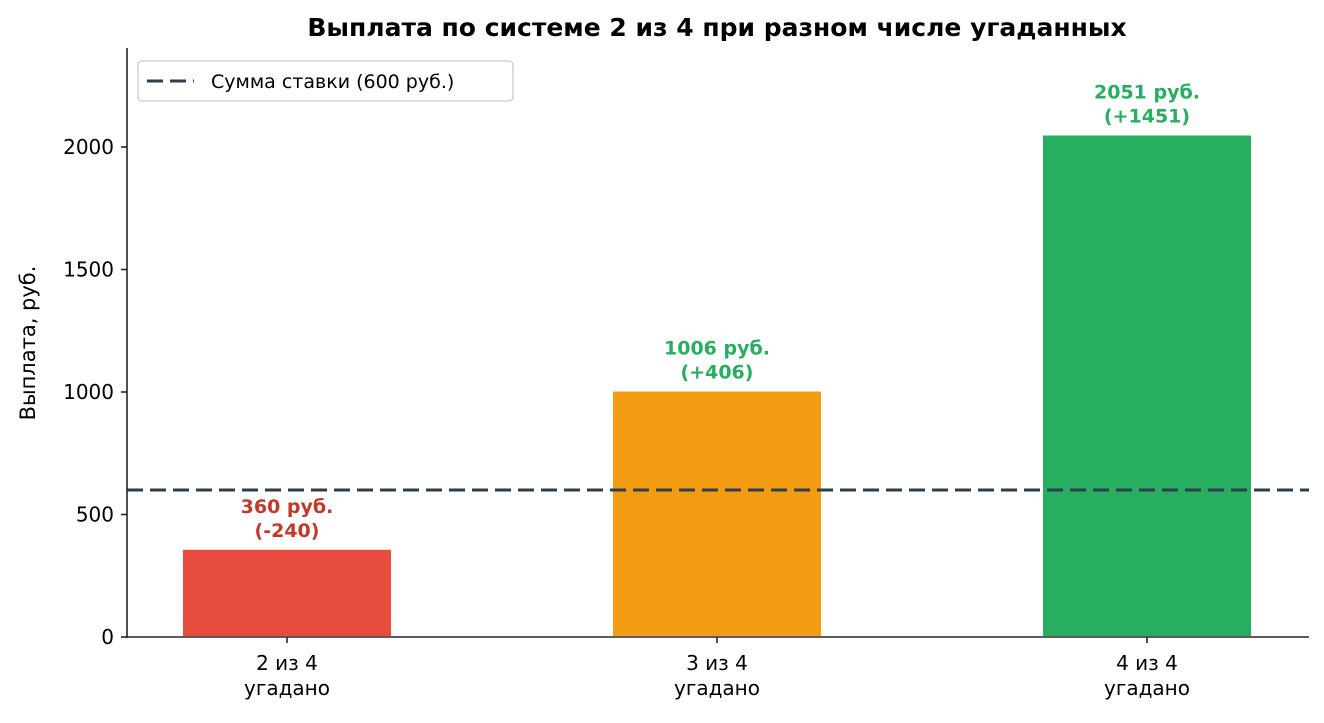 The height and width of the screenshot is (723, 1324). What do you see at coordinates (717, 663) in the screenshot?
I see `x-tick-label: 3 из 4` at bounding box center [717, 663].